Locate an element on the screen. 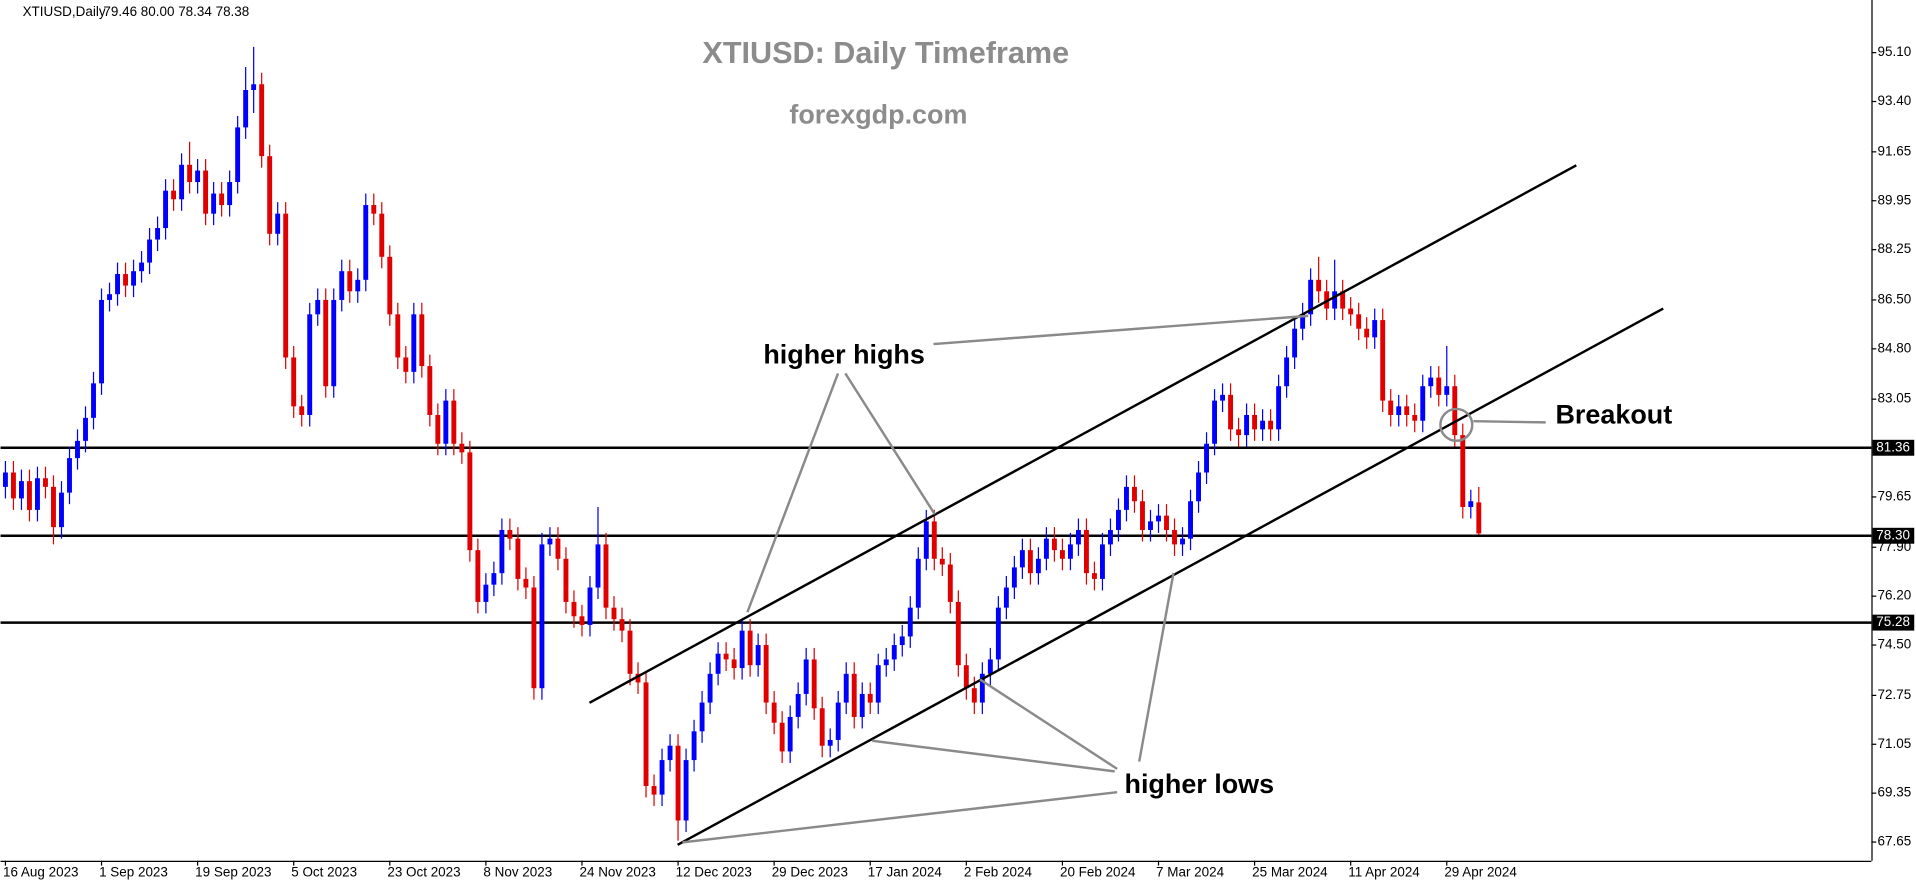 Image resolution: width=1916 pixels, height=884 pixels. x-tick-label: 8 Nov 2023 is located at coordinates (517, 872).